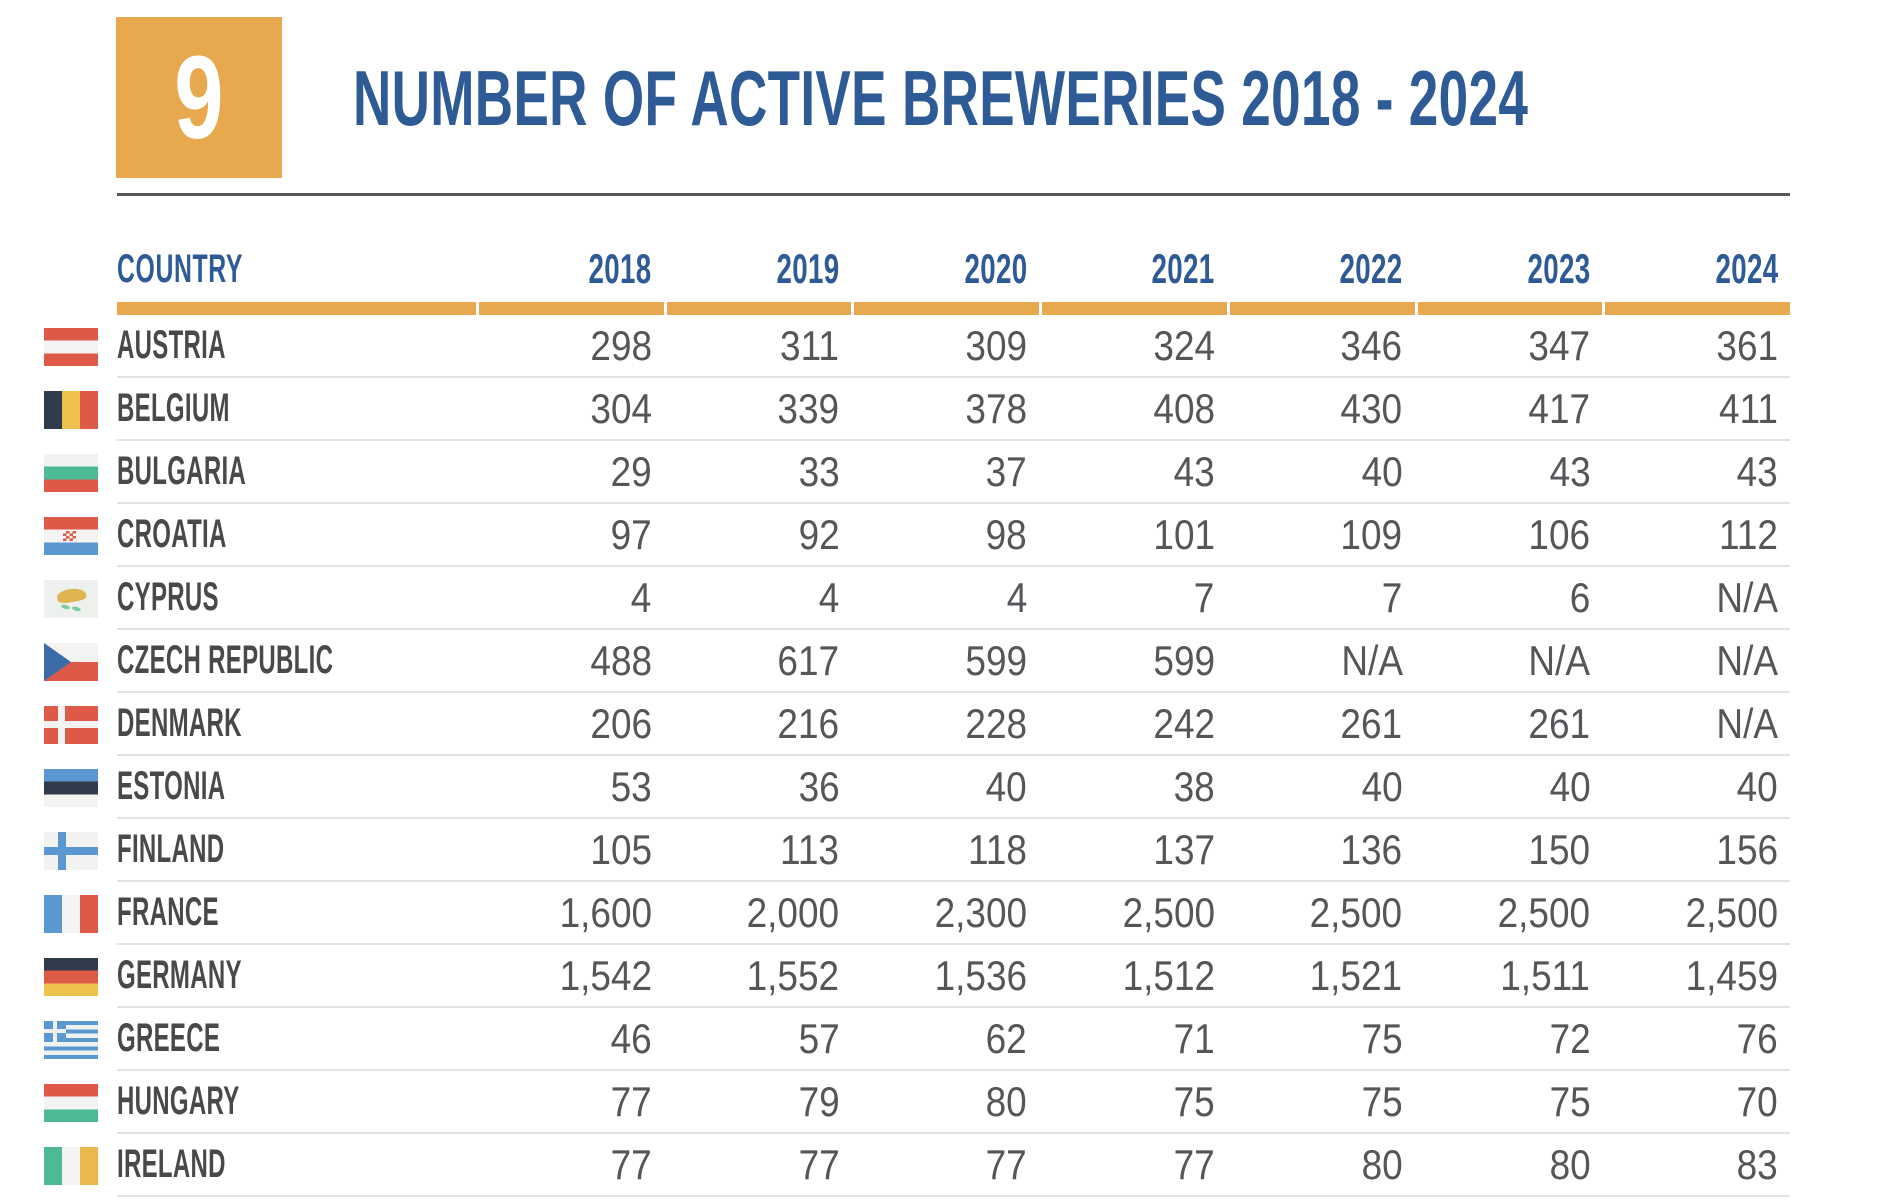 This screenshot has width=1882, height=1200. I want to click on value-cell: 2,500, so click(1133, 913).